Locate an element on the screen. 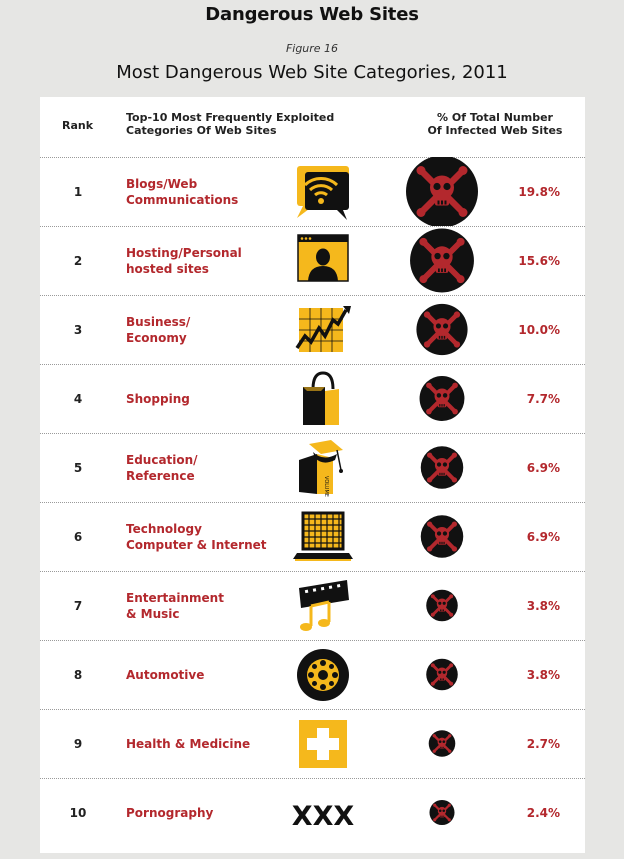 This screenshot has height=859, width=624. books-graduation-cap-icon: VOLUME 2 is located at coordinates (321, 469).